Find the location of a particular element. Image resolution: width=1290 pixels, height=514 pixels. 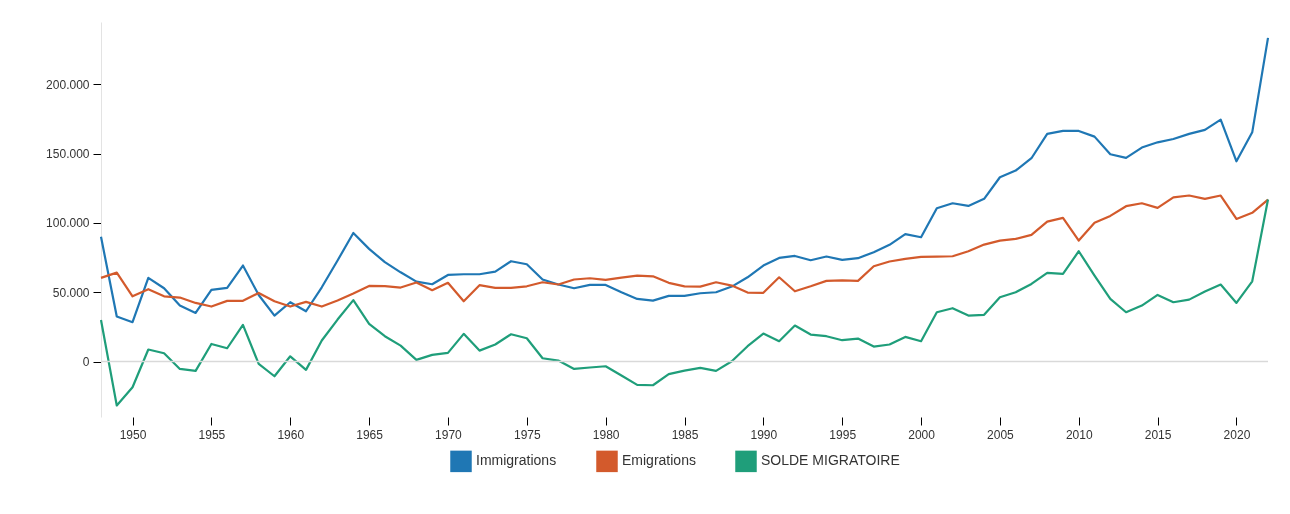

x-tick-label: 2005 is located at coordinates (1001, 434).